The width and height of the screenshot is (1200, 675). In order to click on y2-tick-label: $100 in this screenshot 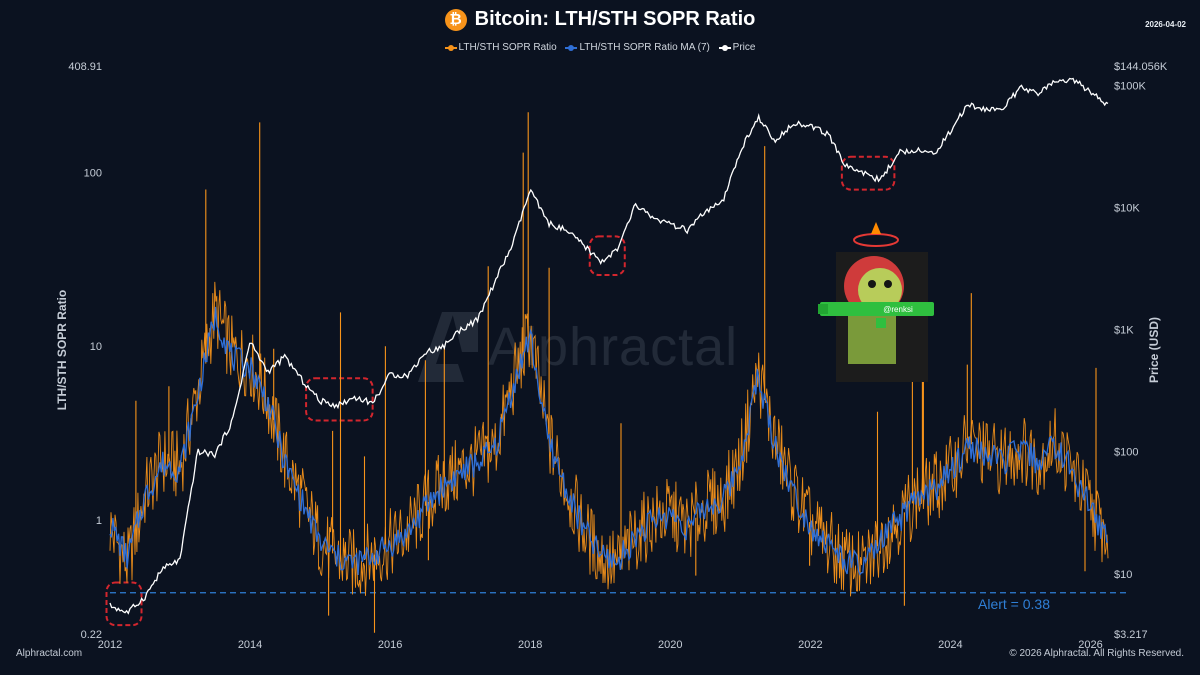, I will do `click(1126, 453)`.